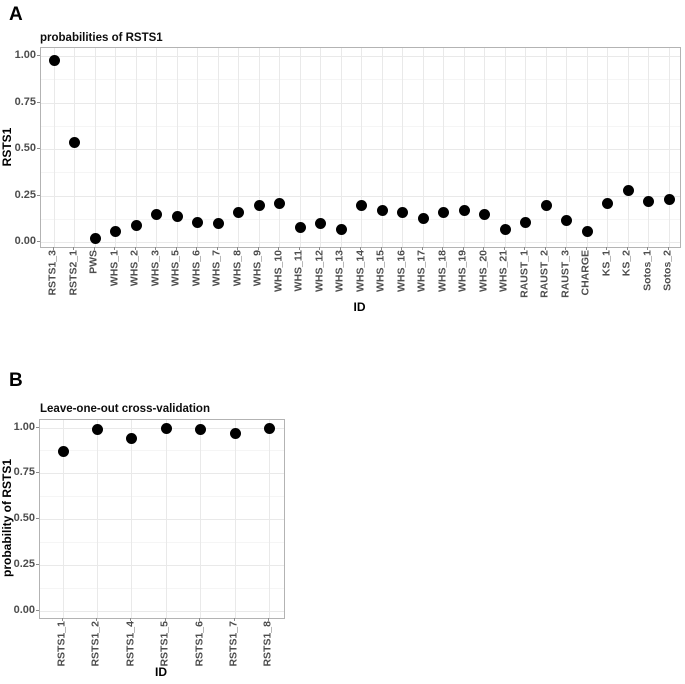  What do you see at coordinates (16, 14) in the screenshot?
I see `panel-a-label: A` at bounding box center [16, 14].